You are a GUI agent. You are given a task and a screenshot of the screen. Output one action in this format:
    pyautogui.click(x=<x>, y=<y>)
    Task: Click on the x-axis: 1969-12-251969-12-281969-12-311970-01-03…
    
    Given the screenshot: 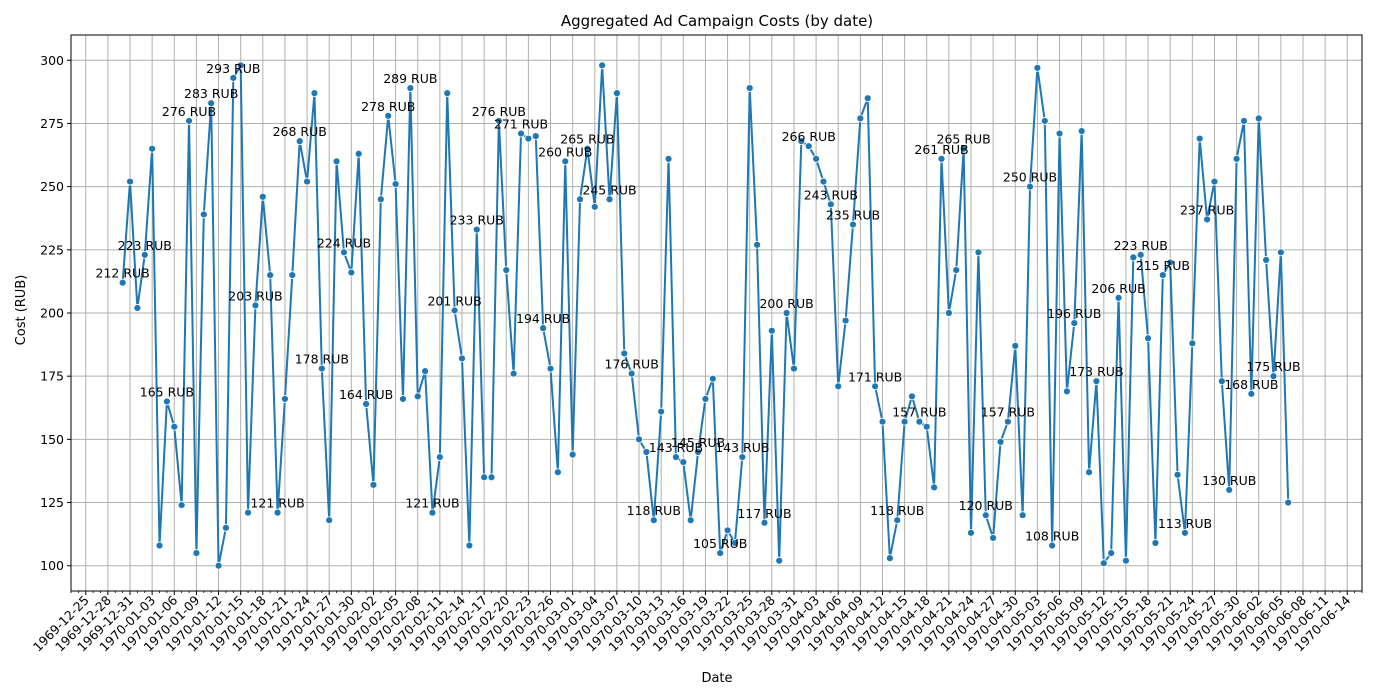 What is the action you would take?
    pyautogui.click(x=696, y=622)
    